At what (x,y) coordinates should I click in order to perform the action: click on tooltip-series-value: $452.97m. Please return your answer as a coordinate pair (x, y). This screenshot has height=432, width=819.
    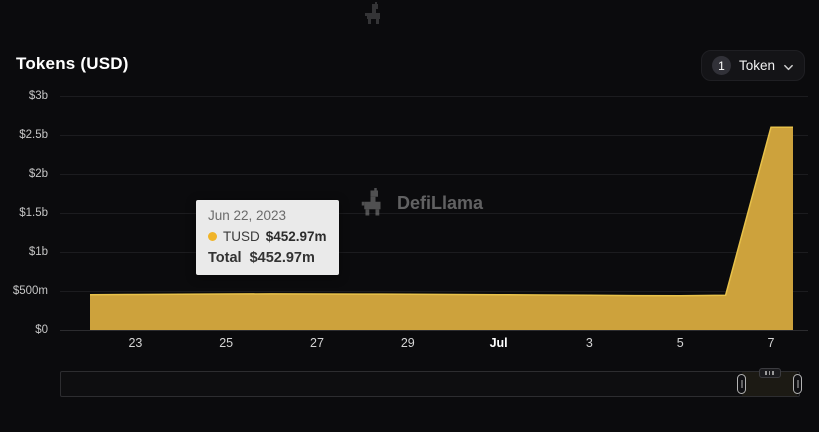
    Looking at the image, I should click on (296, 236).